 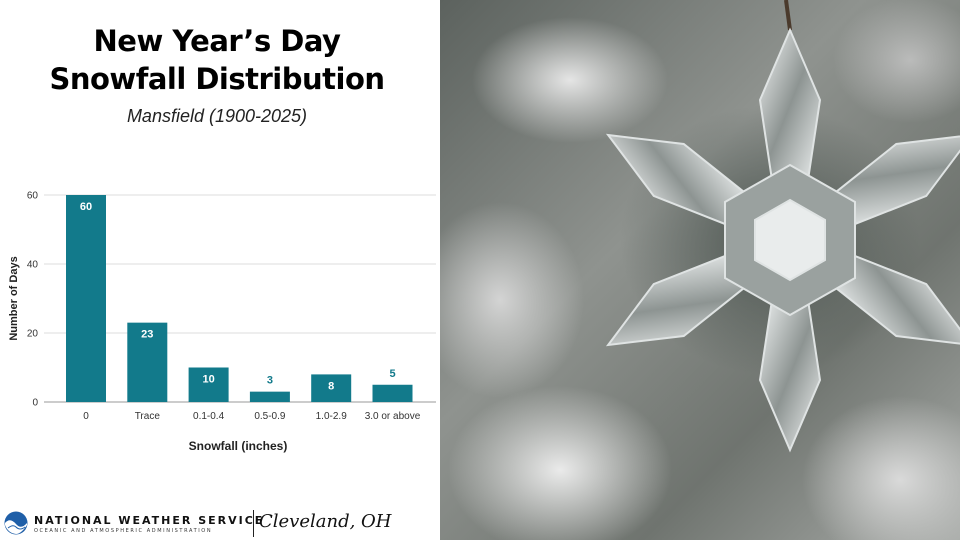 What do you see at coordinates (148, 416) in the screenshot?
I see `x-tick-label: Trace` at bounding box center [148, 416].